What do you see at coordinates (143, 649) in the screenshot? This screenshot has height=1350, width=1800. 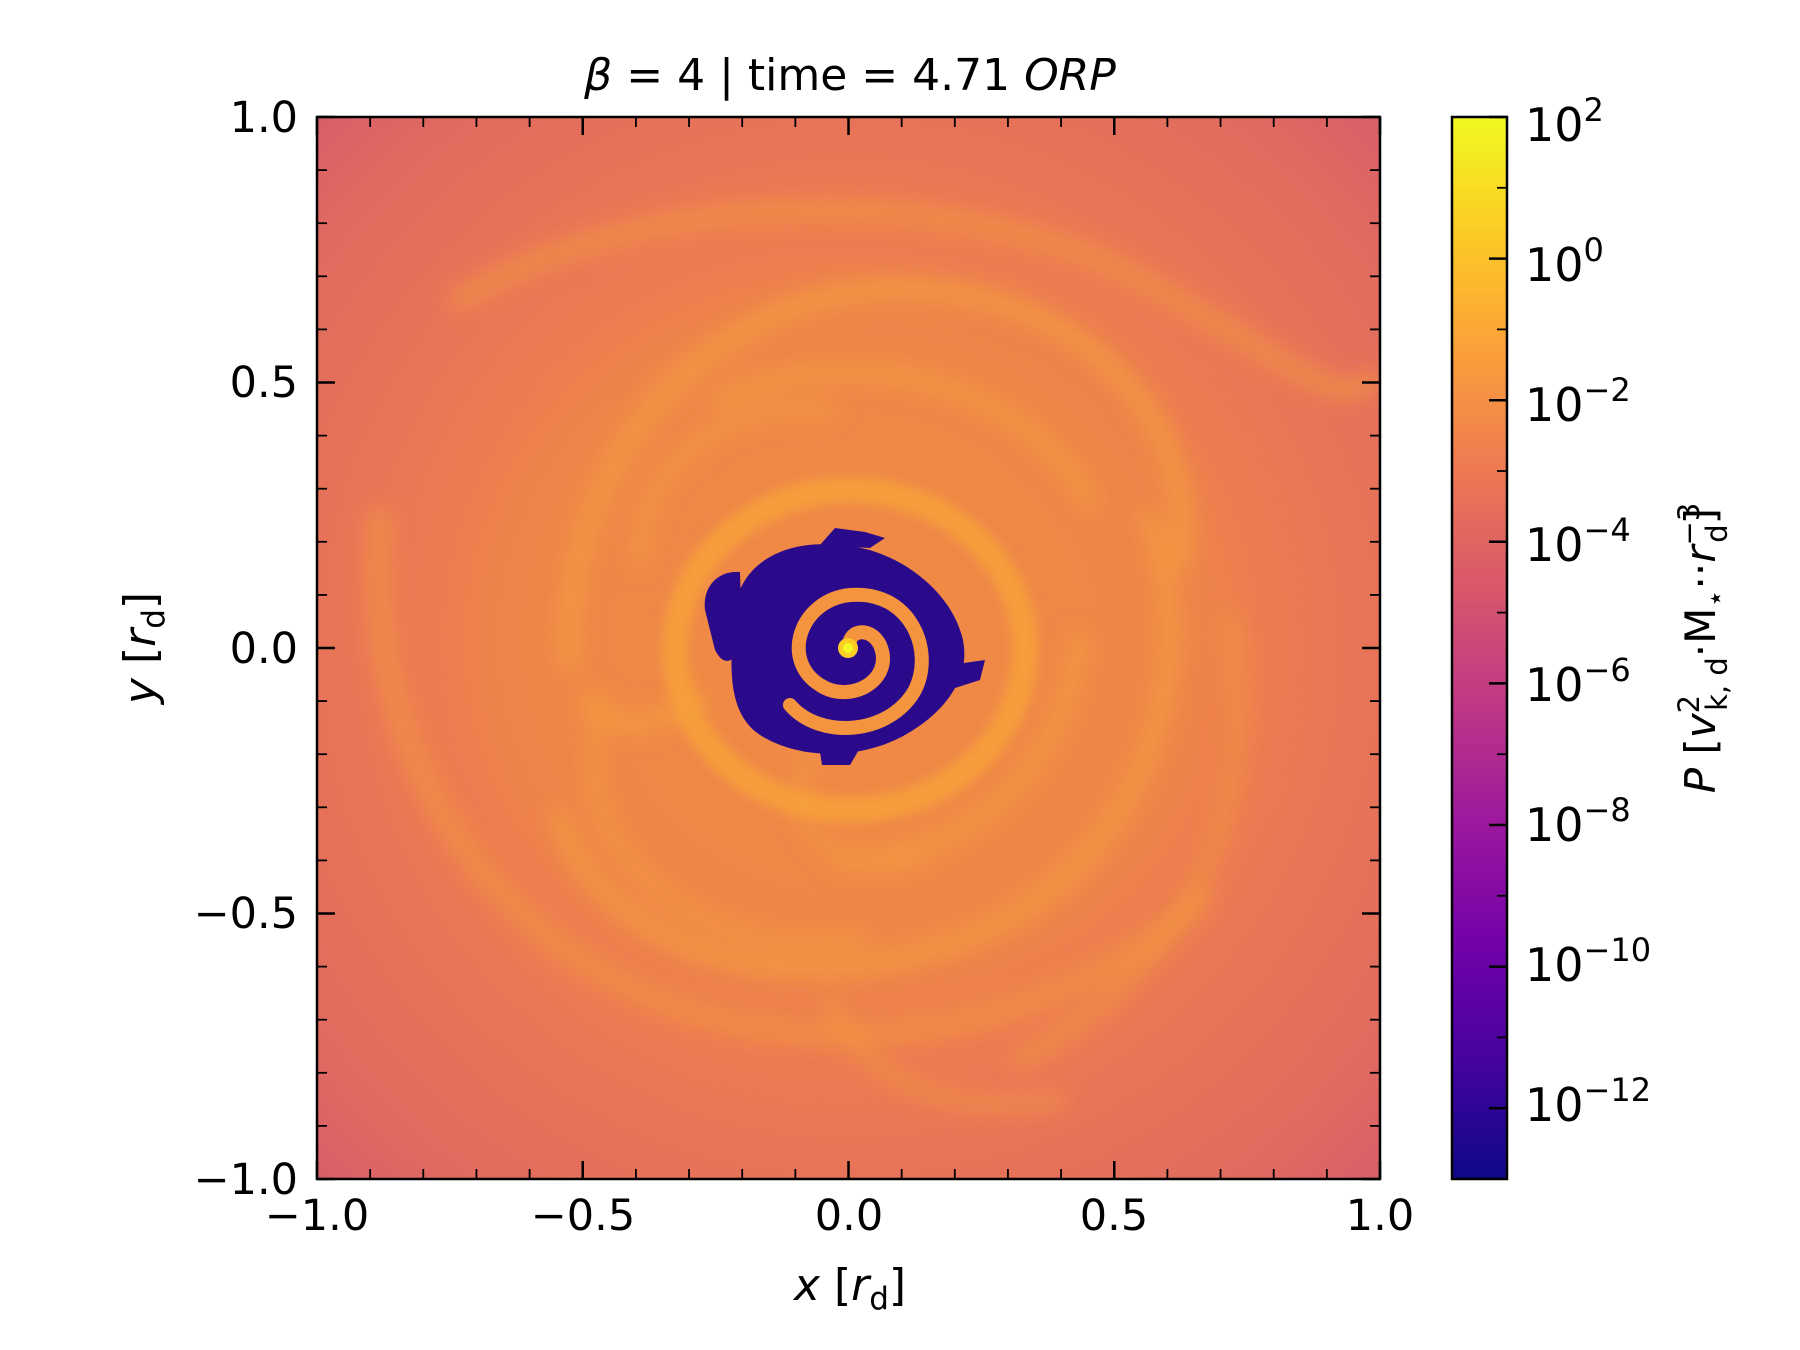 I see `y-axis-label: y [rd]` at bounding box center [143, 649].